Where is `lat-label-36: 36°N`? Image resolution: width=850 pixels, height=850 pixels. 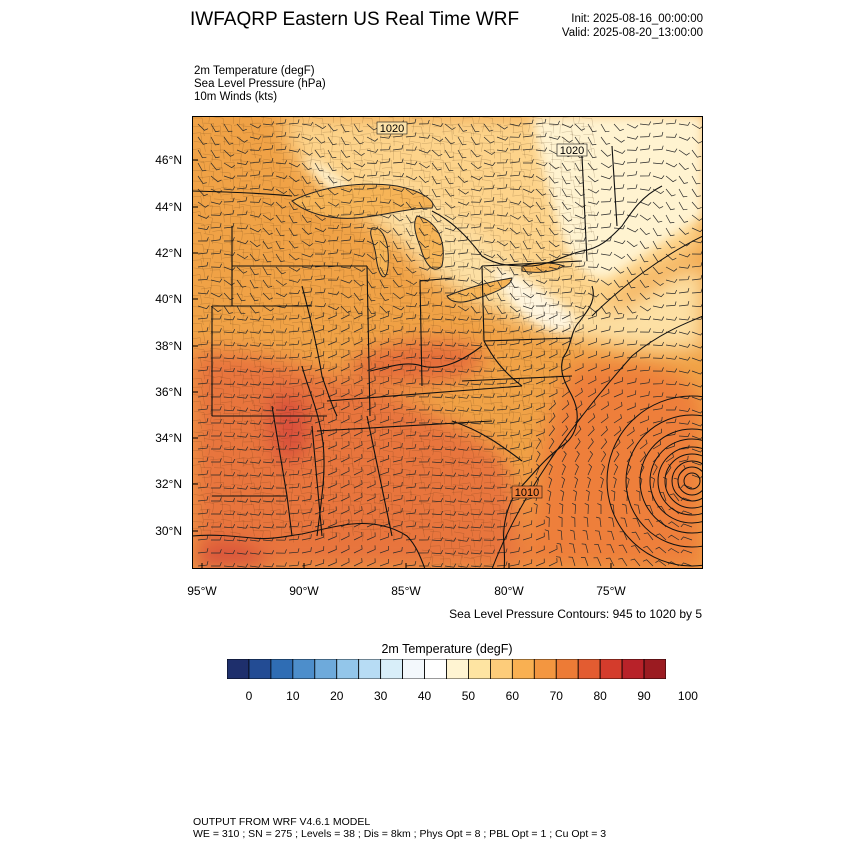 lat-label-36: 36°N is located at coordinates (168, 392).